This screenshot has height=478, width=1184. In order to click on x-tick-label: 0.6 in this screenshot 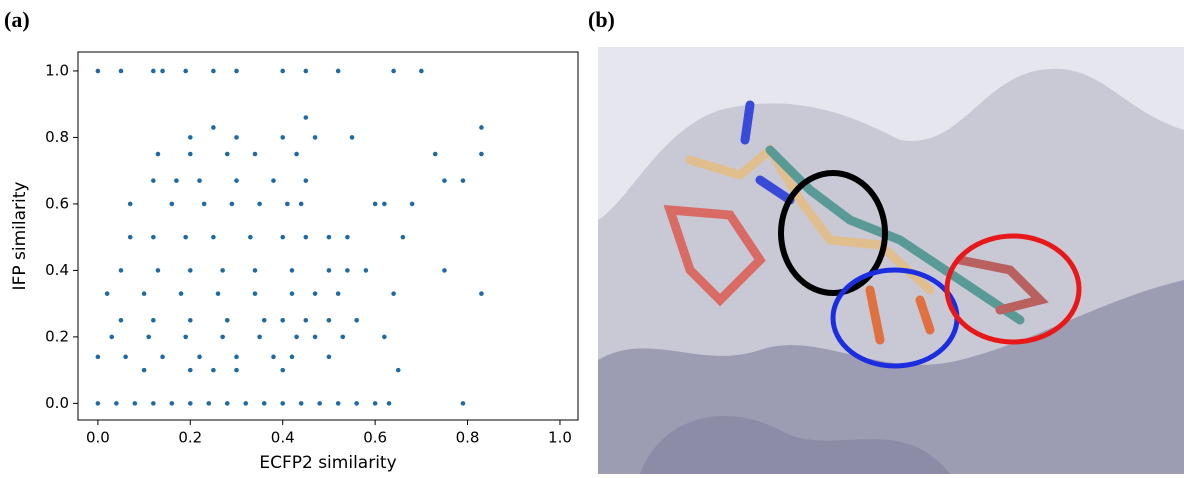, I will do `click(375, 438)`.